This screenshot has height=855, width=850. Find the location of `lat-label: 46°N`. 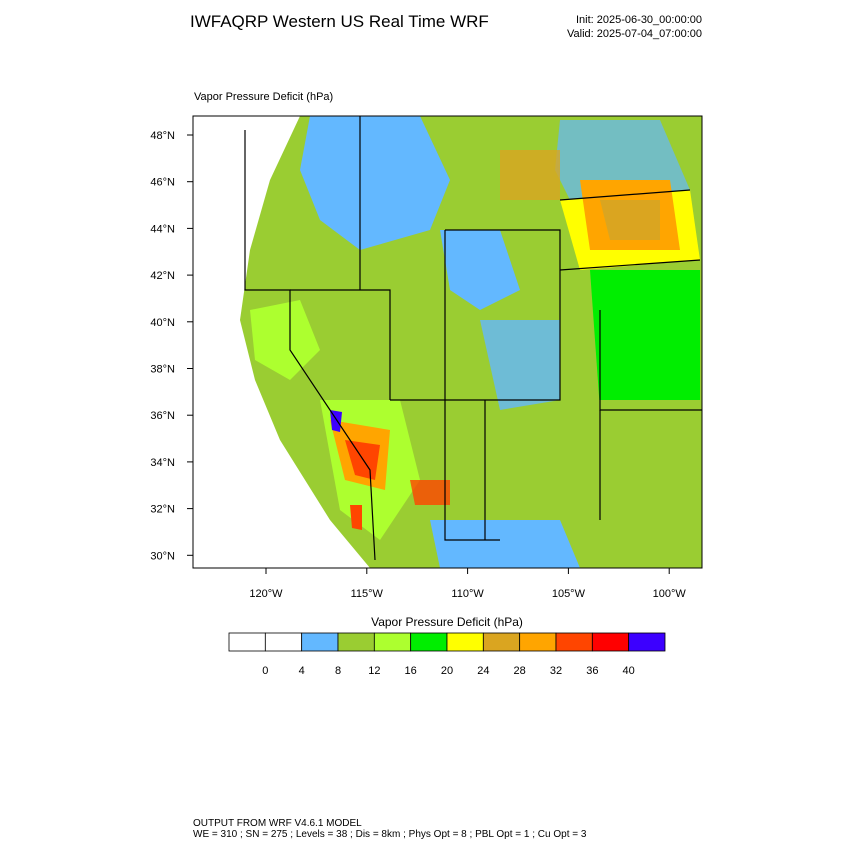

lat-label: 46°N is located at coordinates (162, 183).